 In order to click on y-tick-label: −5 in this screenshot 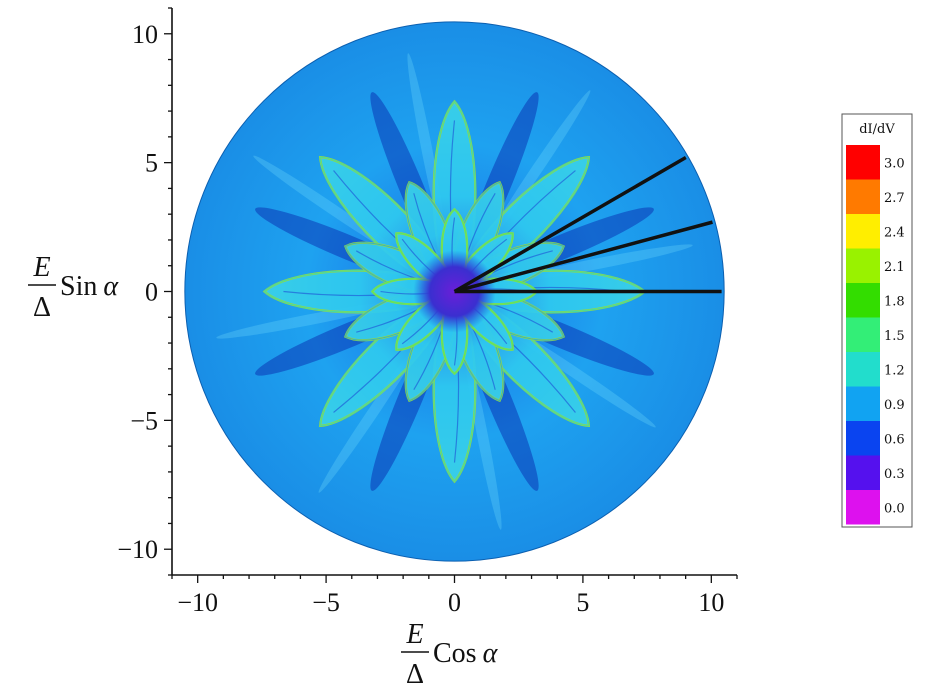, I will do `click(144, 420)`.